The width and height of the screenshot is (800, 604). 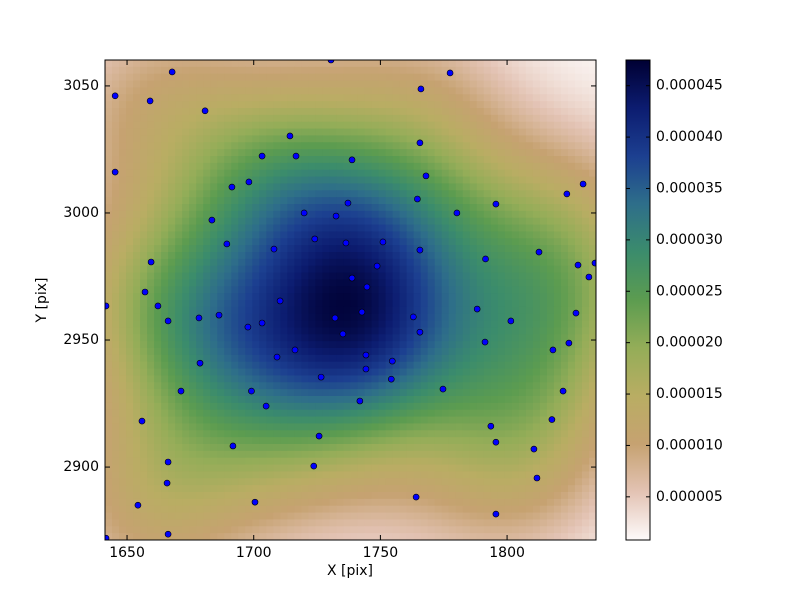 What do you see at coordinates (233, 446) in the screenshot?
I see `scatter-point` at bounding box center [233, 446].